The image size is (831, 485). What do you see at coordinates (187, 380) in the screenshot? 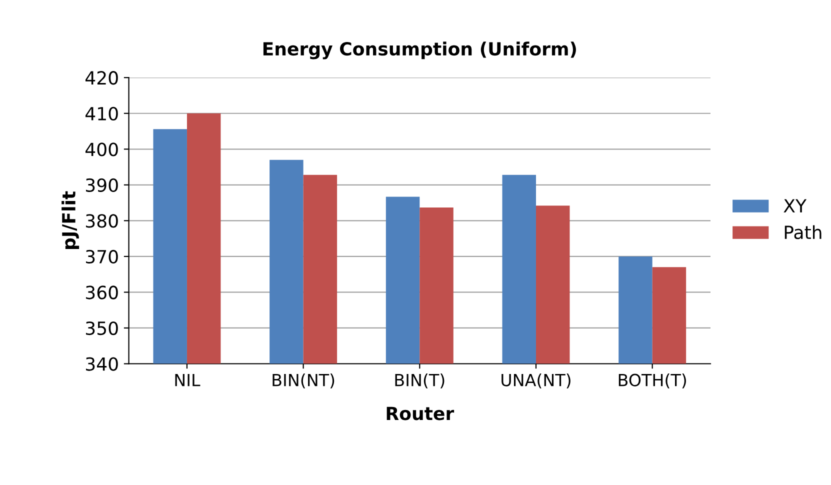
I see `x-tick-label: NIL` at bounding box center [187, 380].